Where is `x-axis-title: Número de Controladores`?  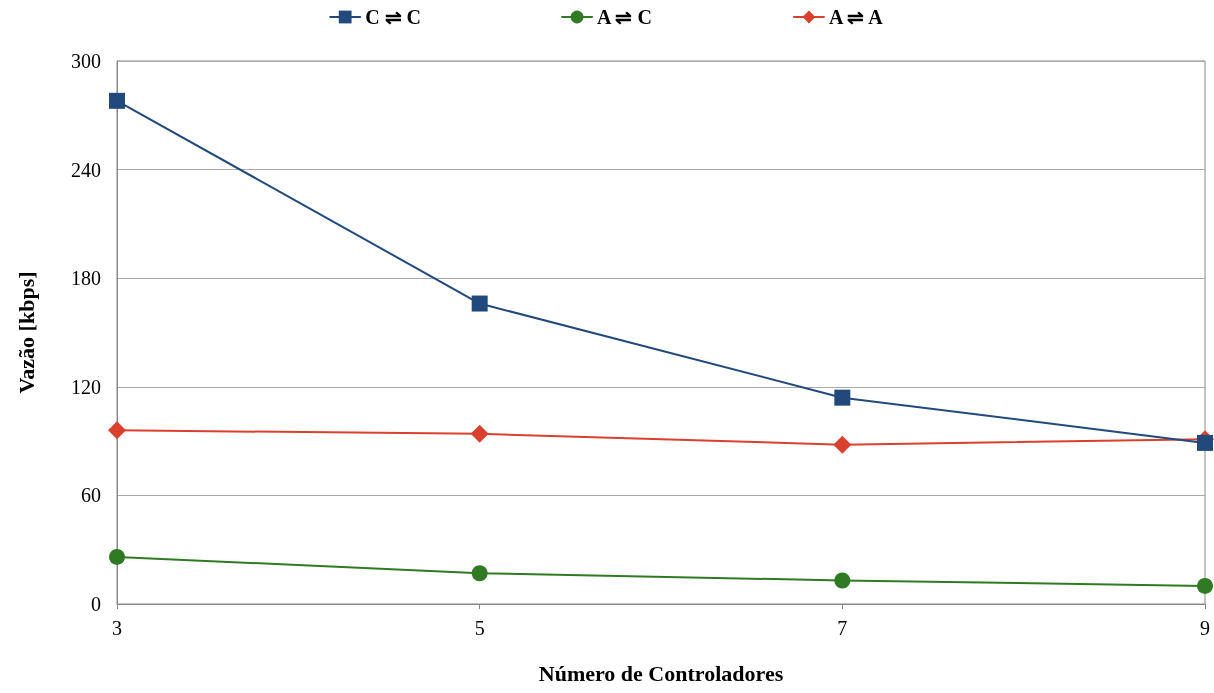
x-axis-title: Número de Controladores is located at coordinates (661, 673).